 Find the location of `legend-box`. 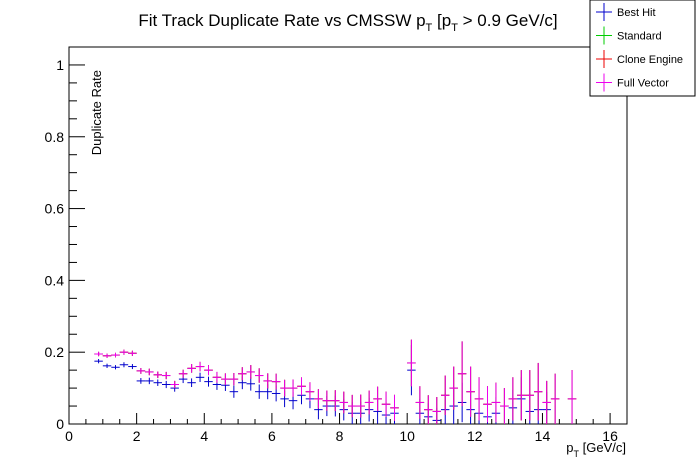

legend-box is located at coordinates (642, 48).